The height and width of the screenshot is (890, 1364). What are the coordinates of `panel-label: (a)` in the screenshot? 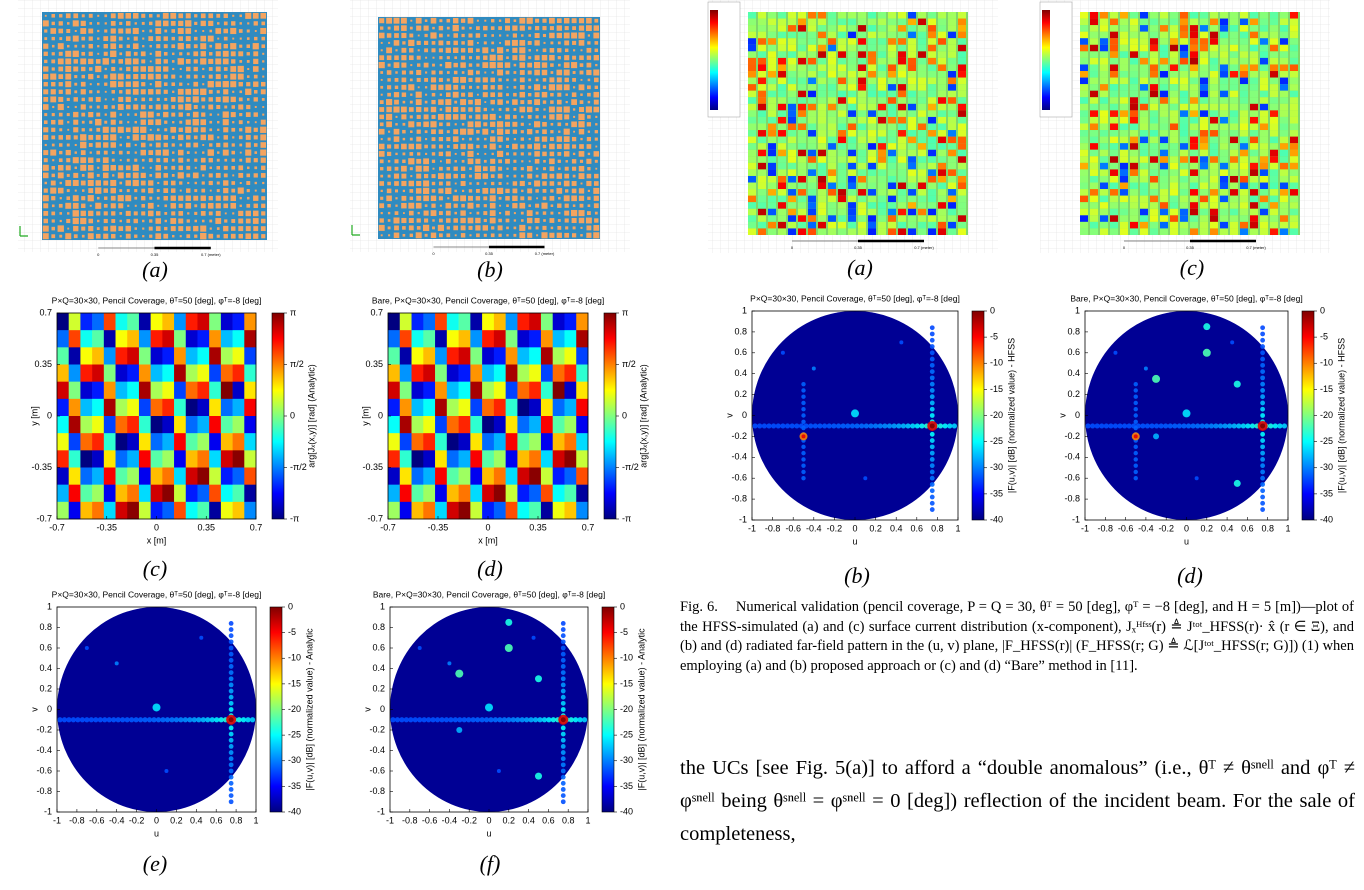 It's located at (155, 269).